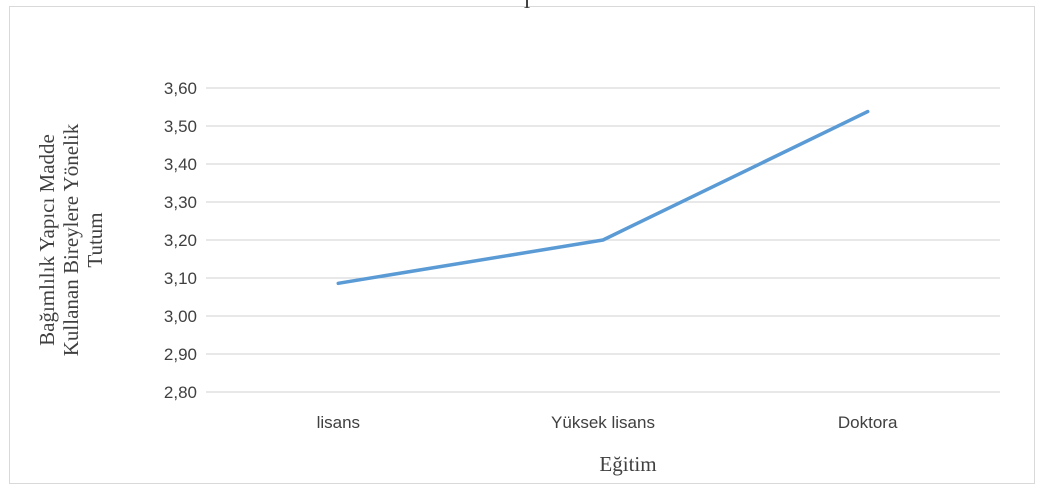 The image size is (1044, 485). Describe the element at coordinates (180, 392) in the screenshot. I see `y-tick-label: 2,80` at that location.